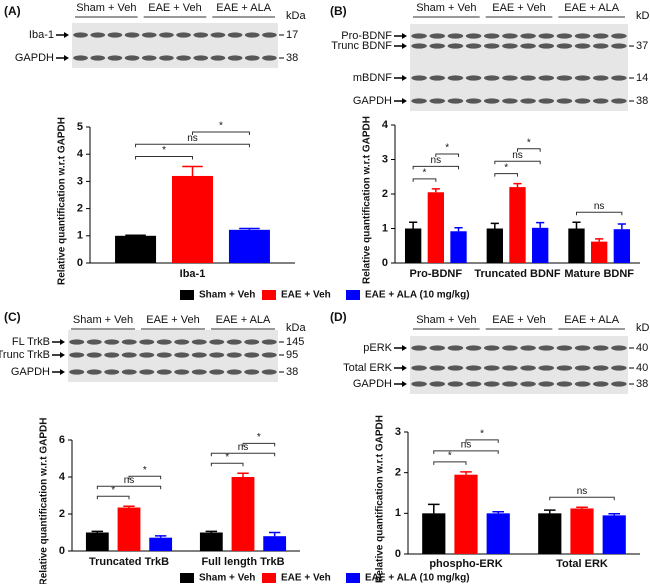 This screenshot has height=584, width=650. I want to click on legend-label: EAE + Veh, so click(306, 578).